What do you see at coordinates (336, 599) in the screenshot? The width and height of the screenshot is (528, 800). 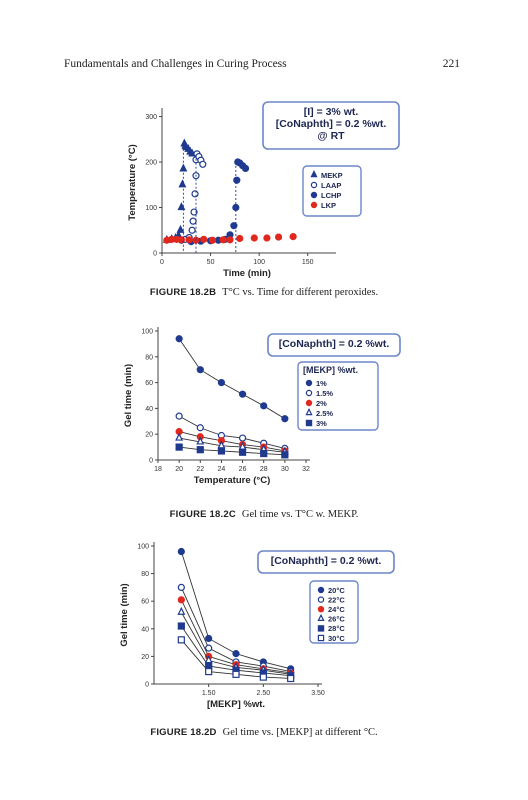 I see `legend-label: 22°C` at bounding box center [336, 599].